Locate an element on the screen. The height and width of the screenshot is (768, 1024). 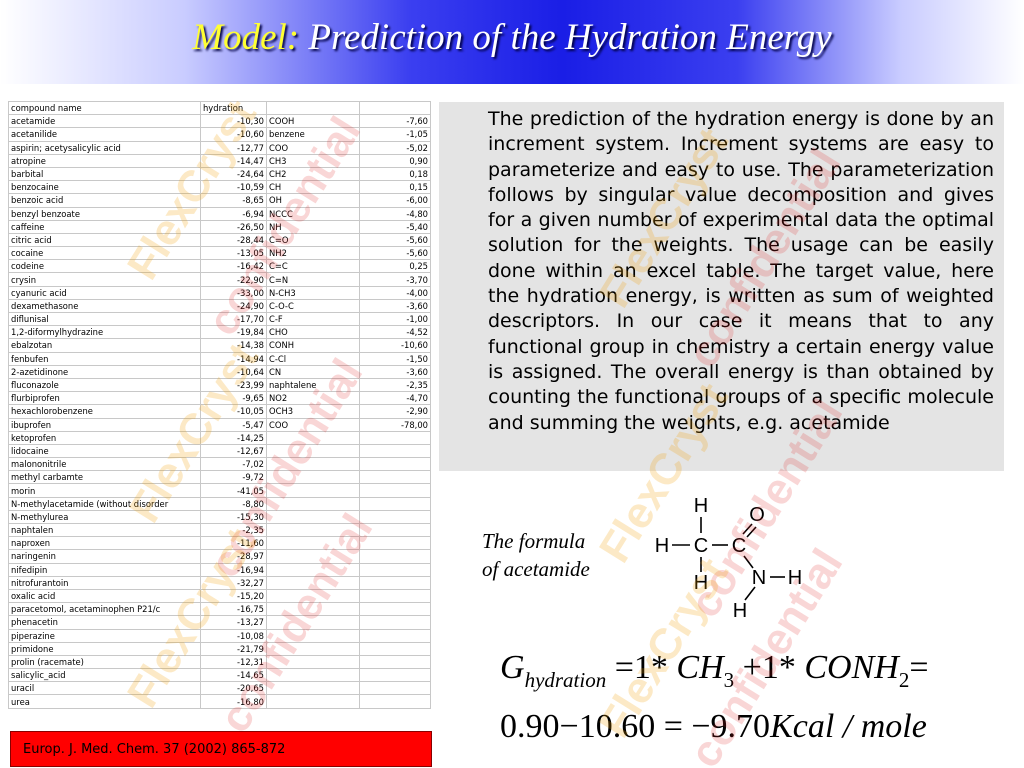
eq-value-c: −9.70 is located at coordinates (731, 726).